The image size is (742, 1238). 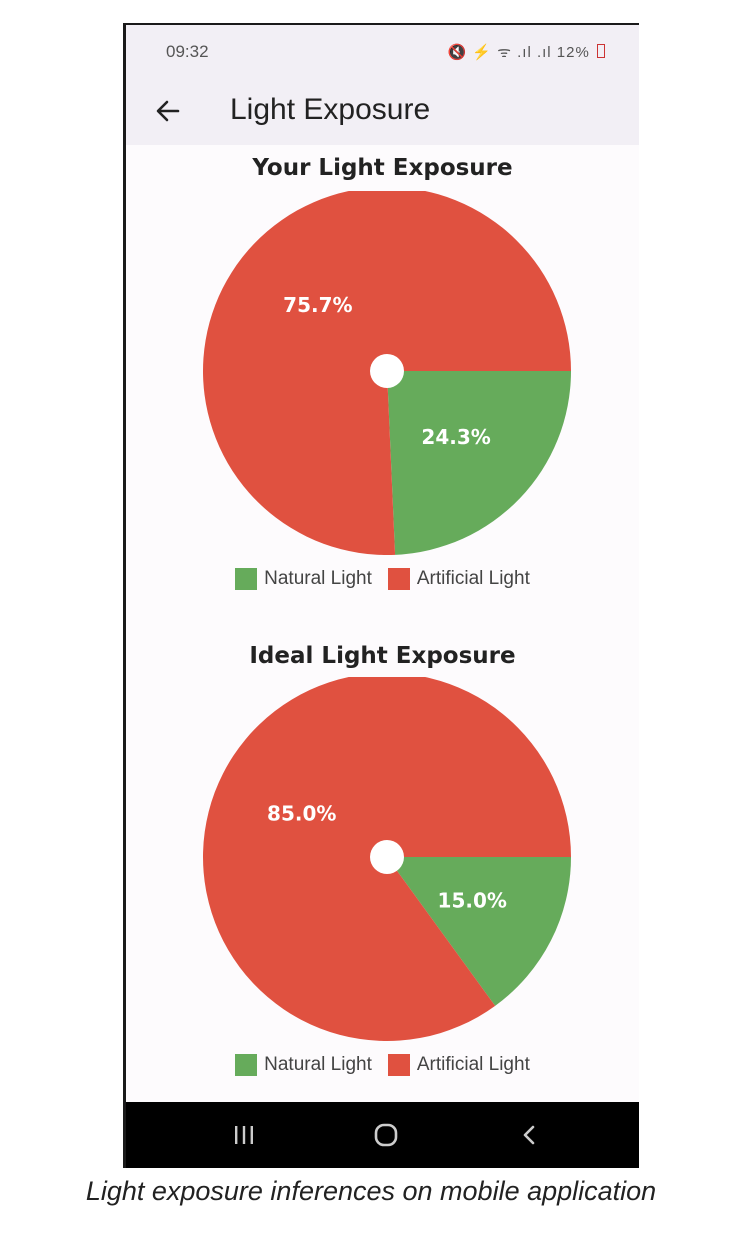 I want to click on slice-value-label: 75.7%, so click(x=317, y=305).